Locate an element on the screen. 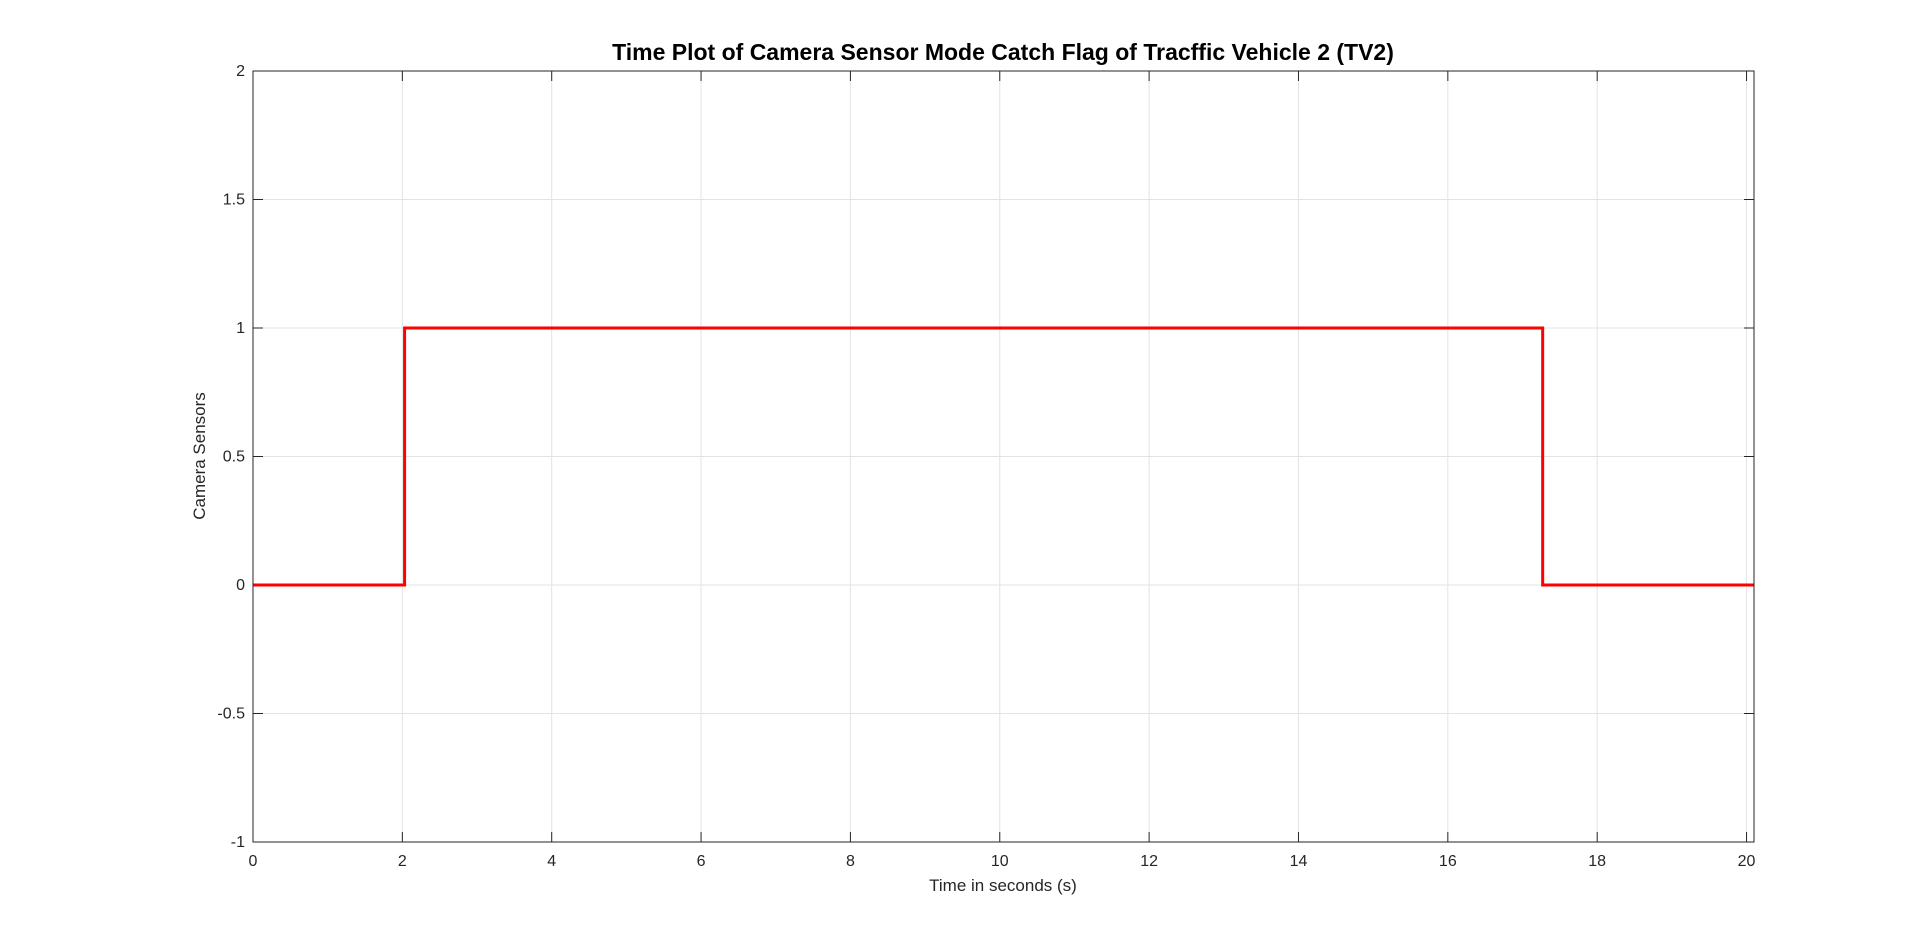 The height and width of the screenshot is (936, 1920). x-tick-label: 18 is located at coordinates (1597, 861).